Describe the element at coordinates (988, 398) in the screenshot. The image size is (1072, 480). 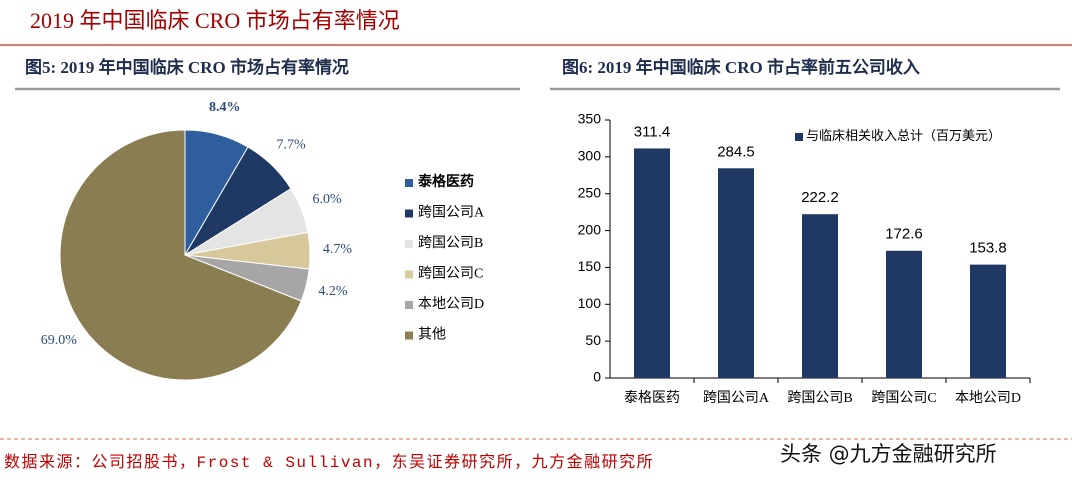
I see `x-tick-label: 本地公司D` at that location.